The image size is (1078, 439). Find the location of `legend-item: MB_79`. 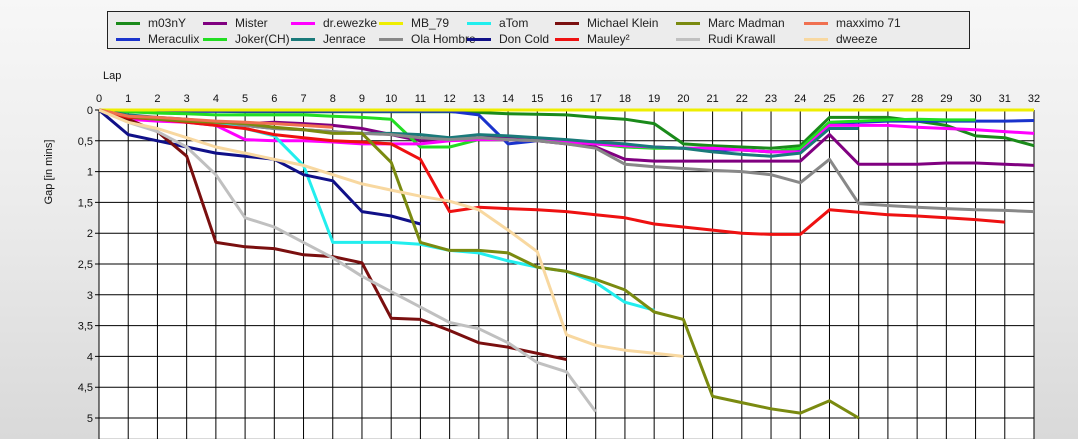

legend-item: MB_79 is located at coordinates (414, 23).